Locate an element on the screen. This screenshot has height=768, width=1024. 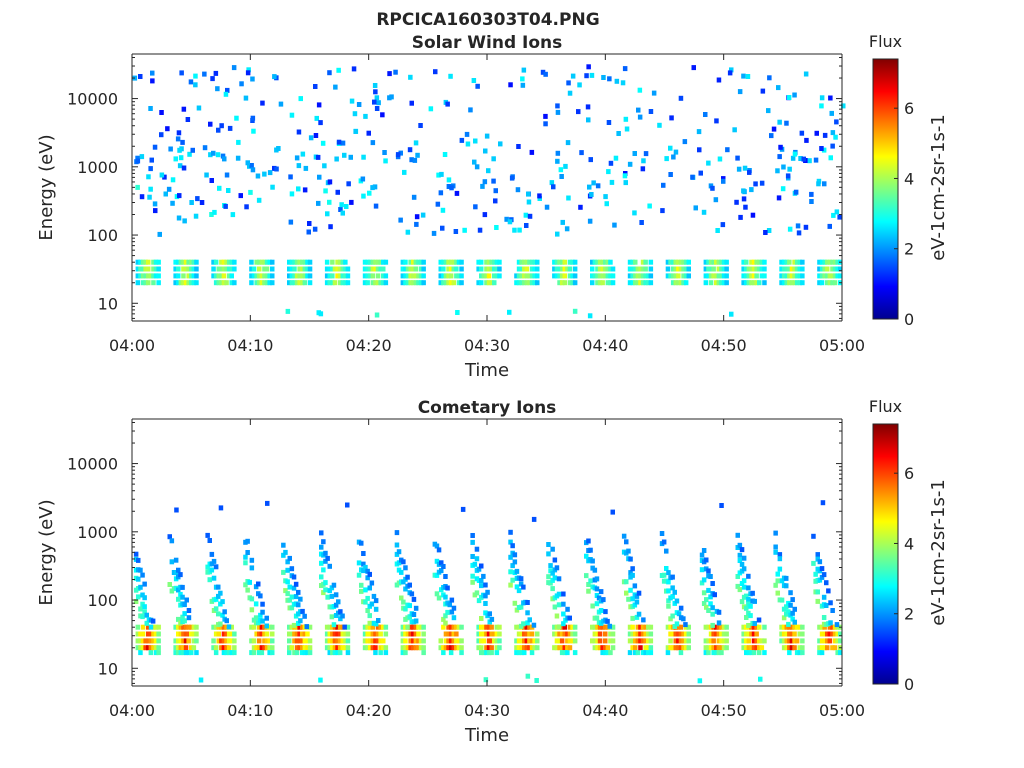
x-axis-label: Time is located at coordinates (486, 370).